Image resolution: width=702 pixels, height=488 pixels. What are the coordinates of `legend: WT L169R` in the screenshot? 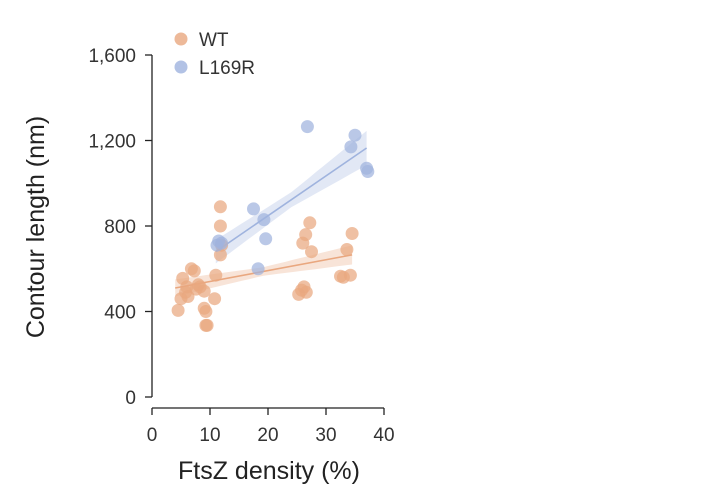 It's located at (214, 54).